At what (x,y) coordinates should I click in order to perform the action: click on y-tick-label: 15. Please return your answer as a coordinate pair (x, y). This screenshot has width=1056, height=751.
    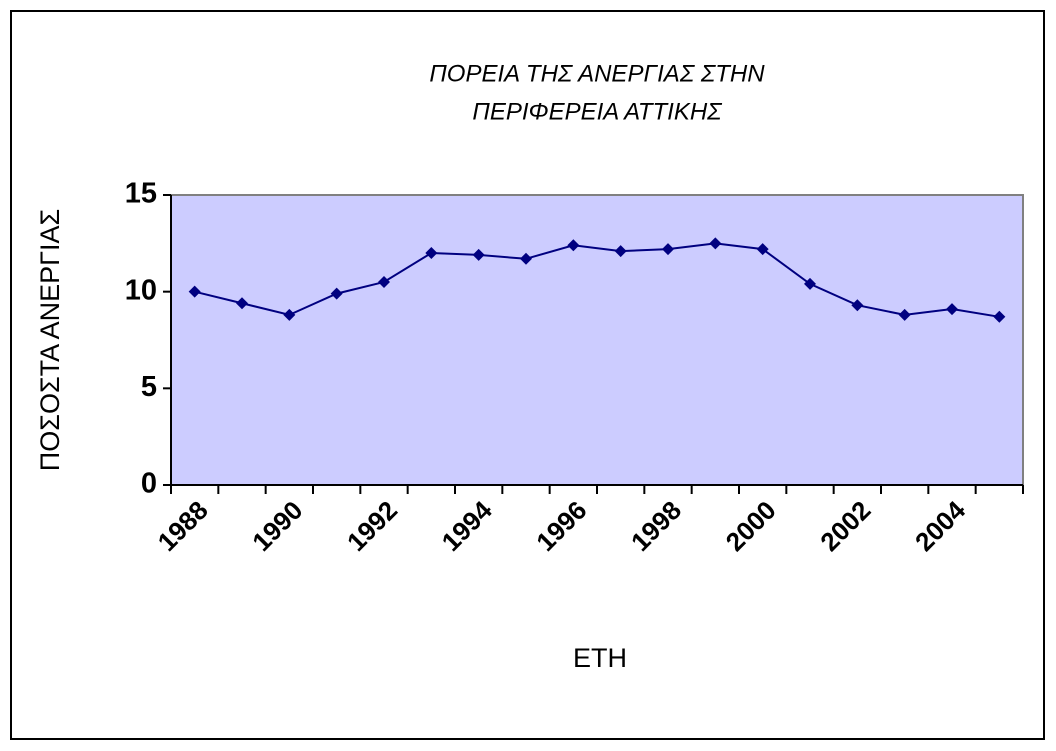
    Looking at the image, I should click on (141, 194).